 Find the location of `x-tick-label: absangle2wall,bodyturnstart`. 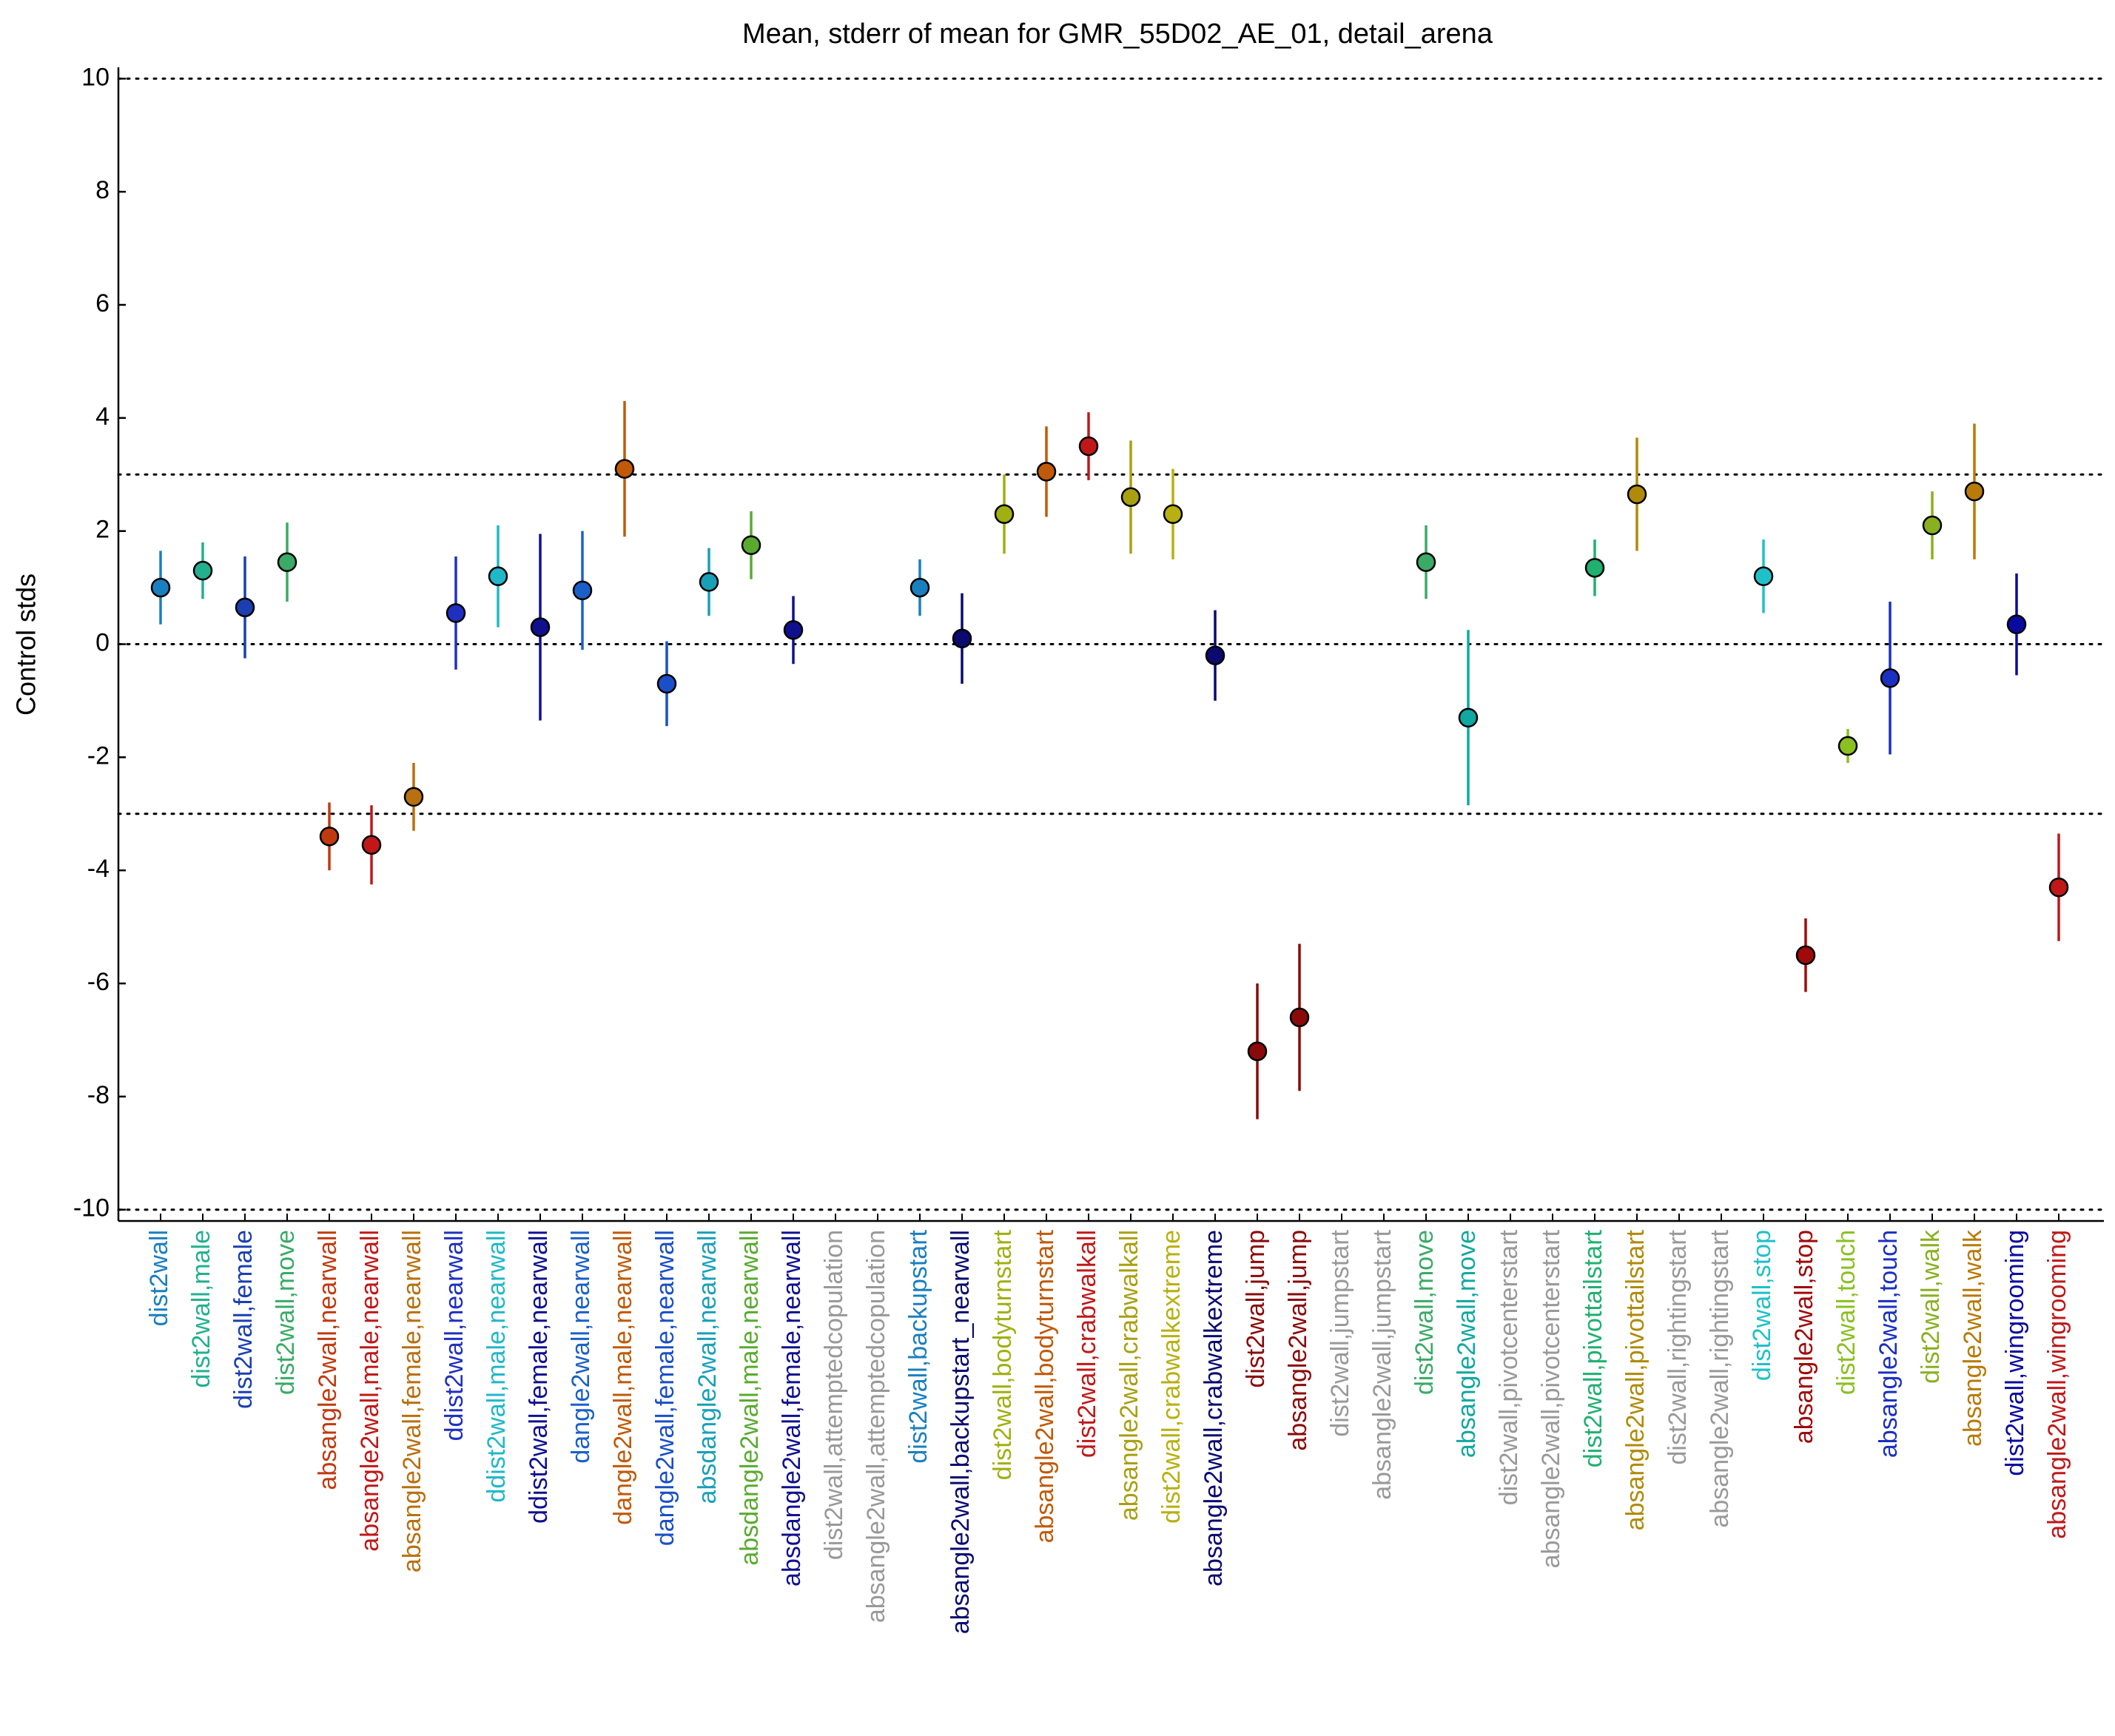

x-tick-label: absangle2wall,bodyturnstart is located at coordinates (1045, 1386).